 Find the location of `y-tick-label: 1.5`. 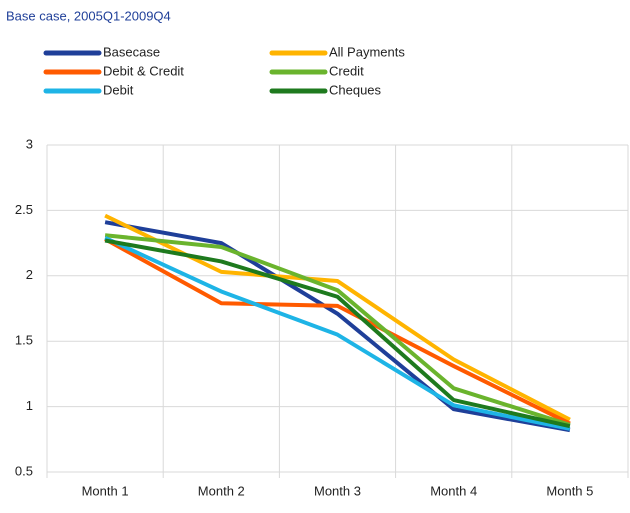

y-tick-label: 1.5 is located at coordinates (24, 340).